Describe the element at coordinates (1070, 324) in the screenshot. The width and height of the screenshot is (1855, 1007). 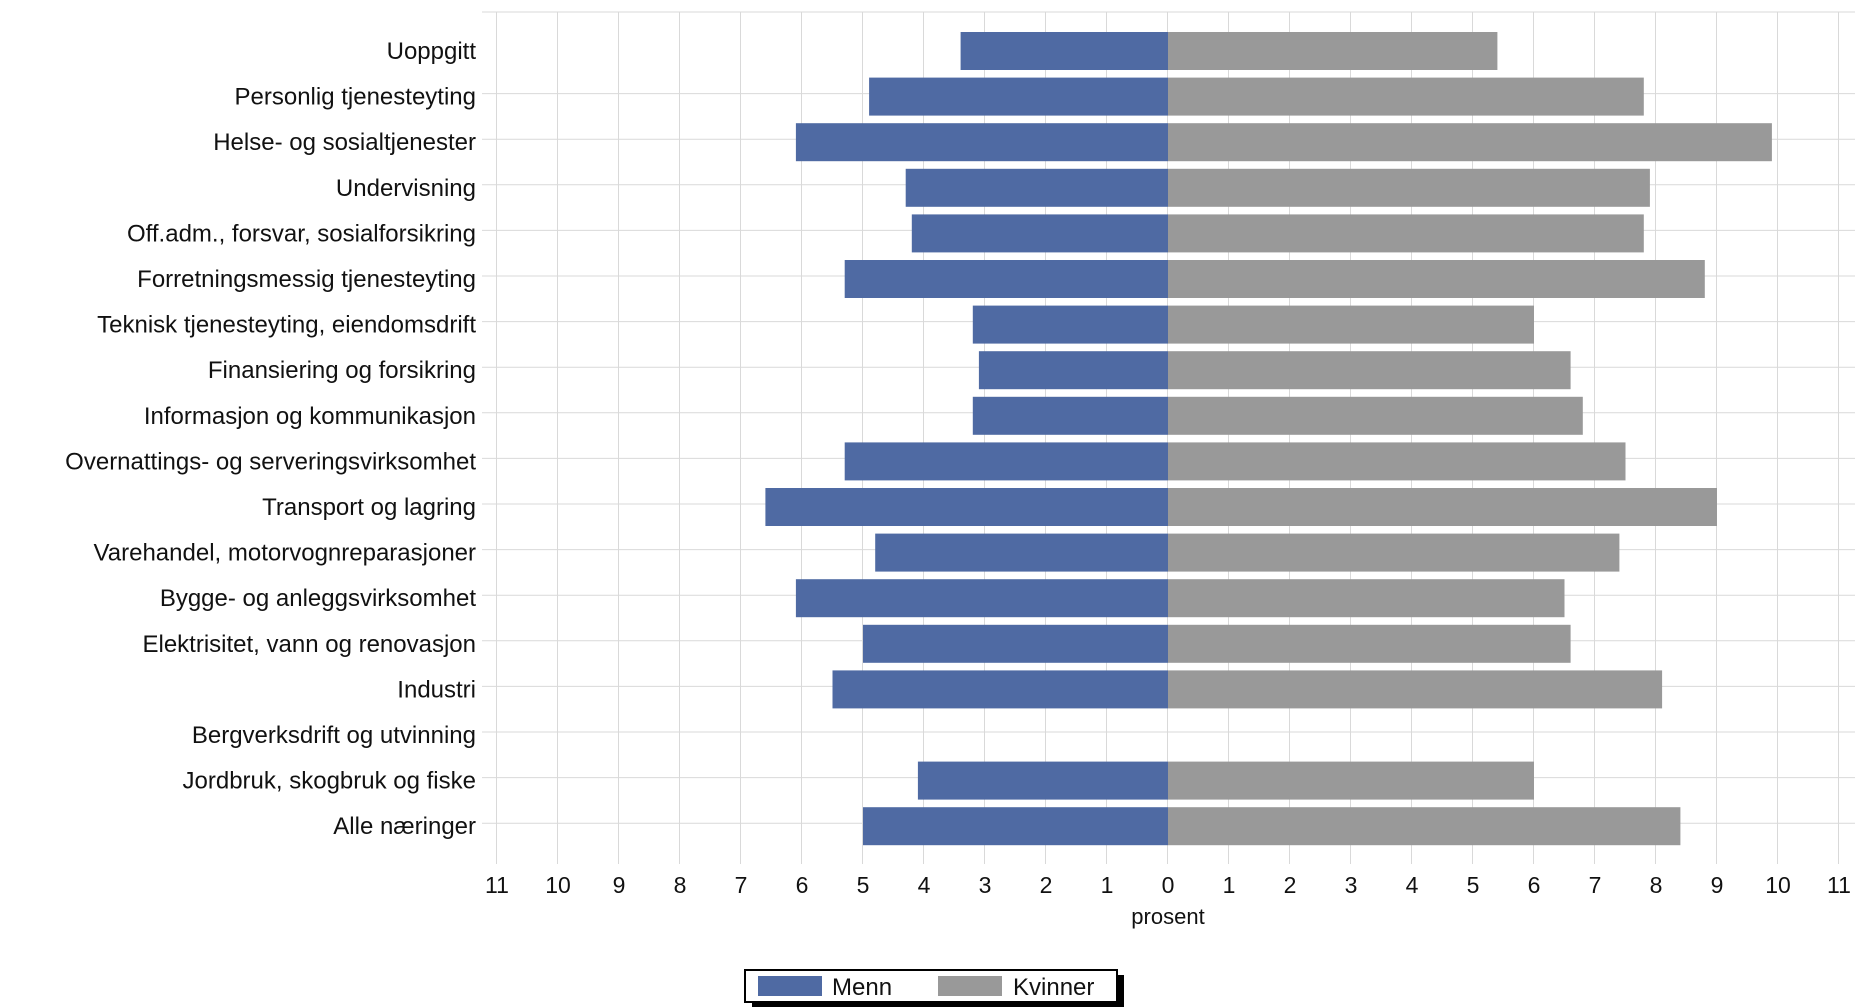
I see `bar-menn-teknisk-tjenesteyting-eiendomsdrift` at that location.